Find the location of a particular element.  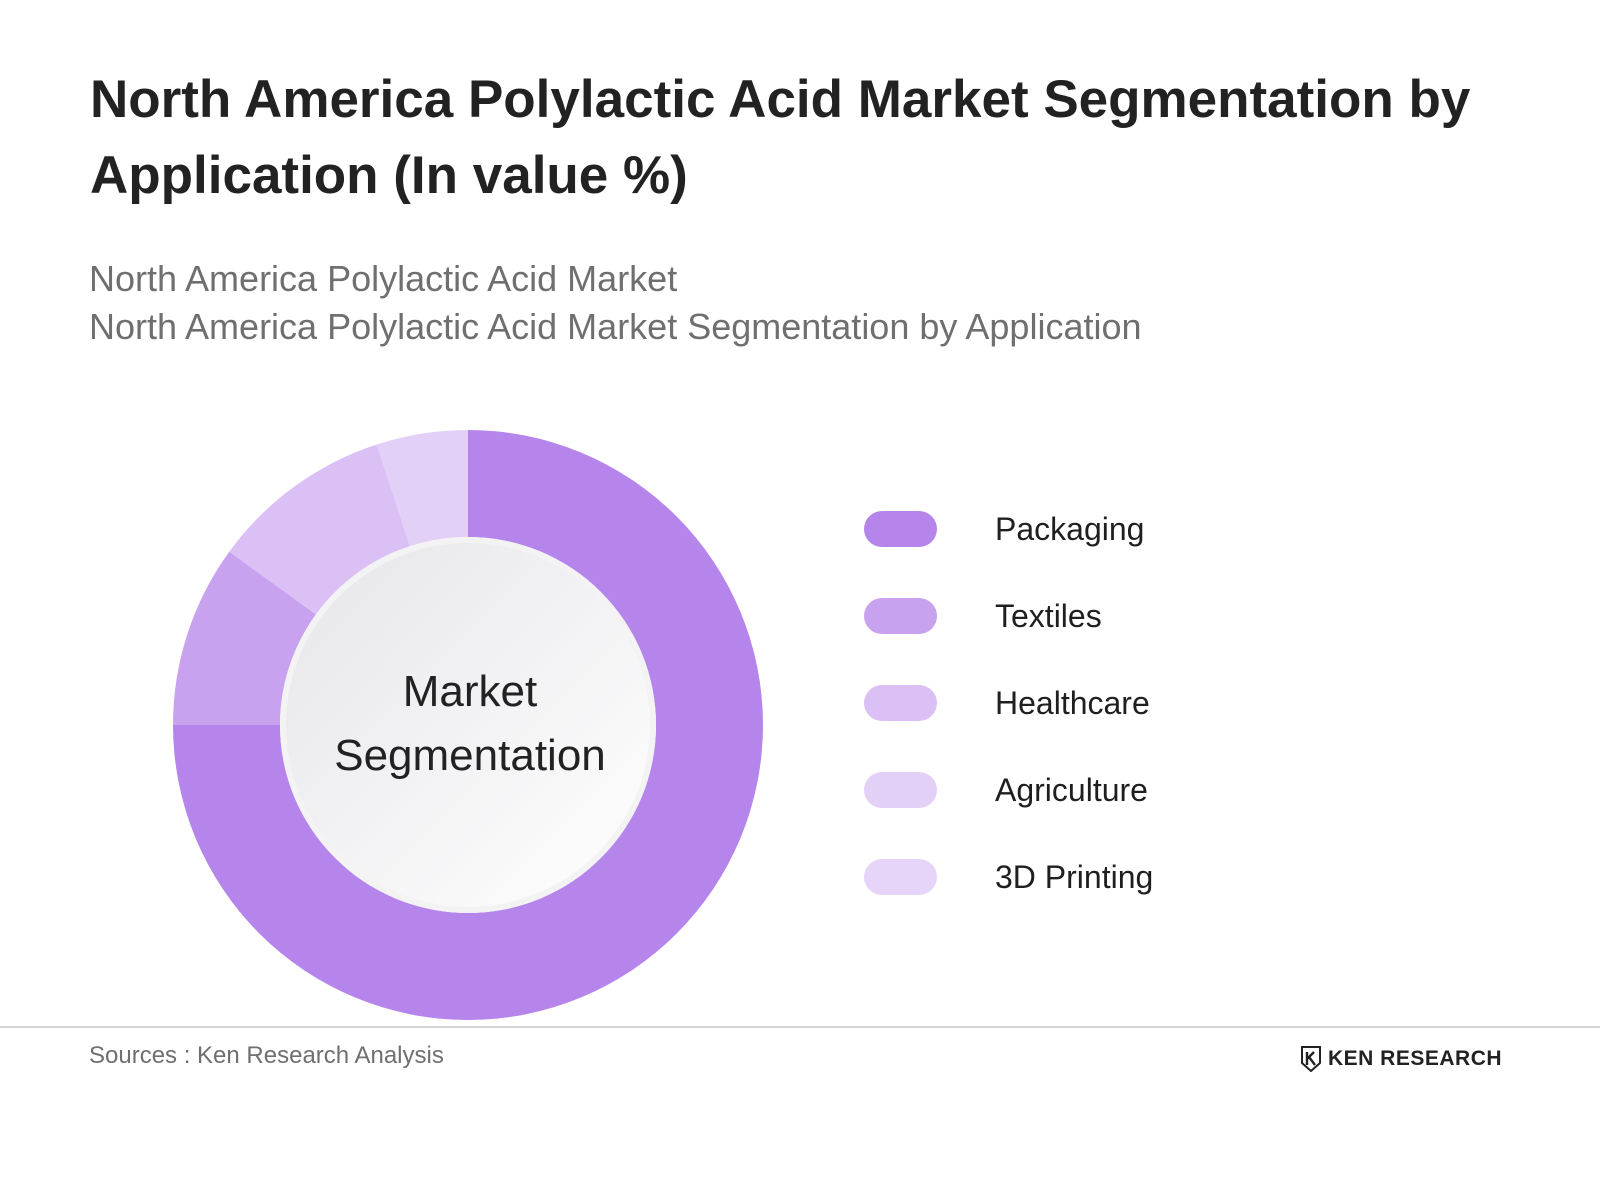

legend-item-3d-printing: 3D Printing is located at coordinates (1064, 877).